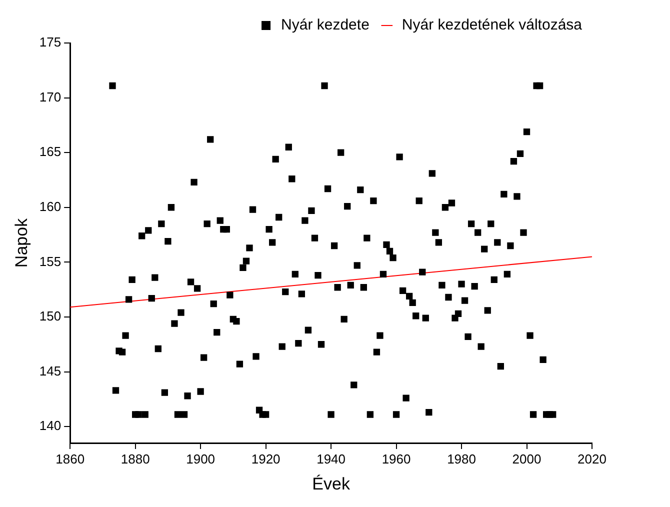 The image size is (670, 507). Describe the element at coordinates (325, 25) in the screenshot. I see `legend-label: Nyár kezdete` at that location.